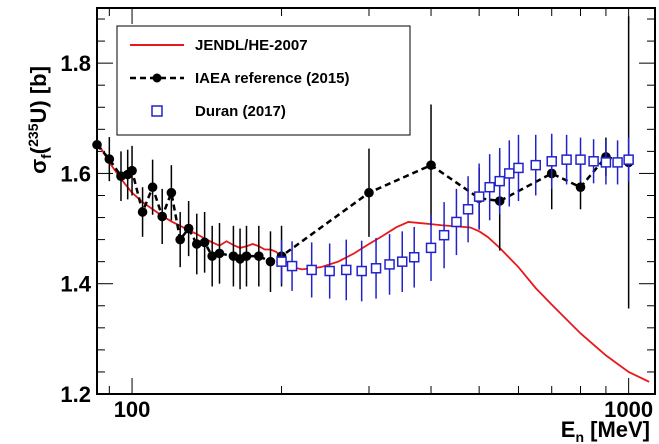 The width and height of the screenshot is (659, 444). What do you see at coordinates (75, 63) in the screenshot?
I see `y-tick-label: 1.8` at bounding box center [75, 63].